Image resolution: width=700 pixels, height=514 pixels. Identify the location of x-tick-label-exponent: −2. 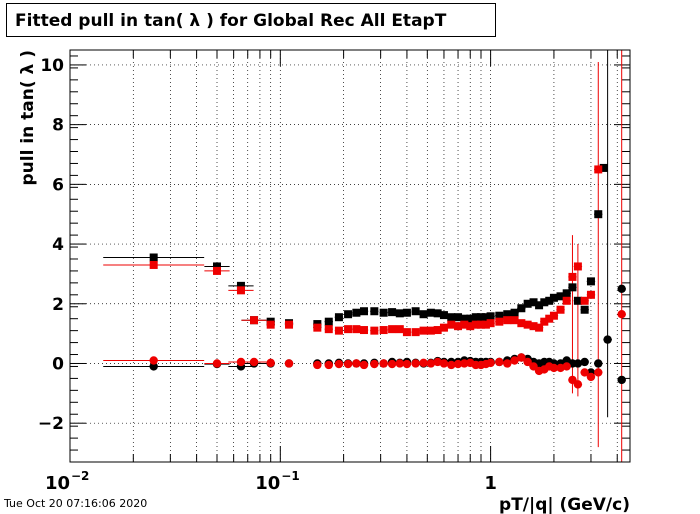
(80, 476).